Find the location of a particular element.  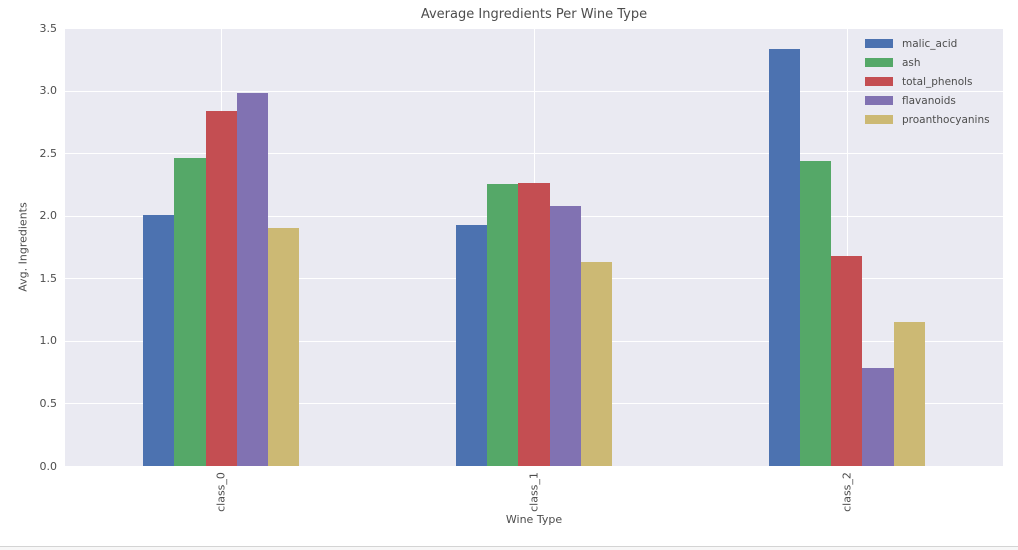

legend-item-flavanoids: flavanoids is located at coordinates (927, 100).